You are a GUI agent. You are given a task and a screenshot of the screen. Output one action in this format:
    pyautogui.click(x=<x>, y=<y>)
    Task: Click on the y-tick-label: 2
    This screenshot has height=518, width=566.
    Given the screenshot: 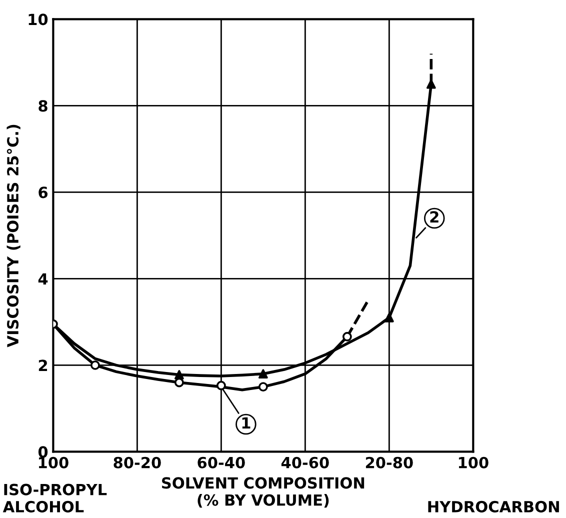 What is the action you would take?
    pyautogui.click(x=43, y=365)
    